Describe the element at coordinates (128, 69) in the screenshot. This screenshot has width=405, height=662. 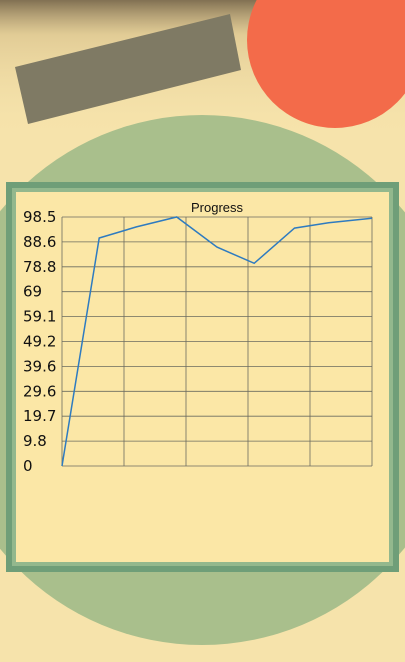
I see `gray-bar` at that location.